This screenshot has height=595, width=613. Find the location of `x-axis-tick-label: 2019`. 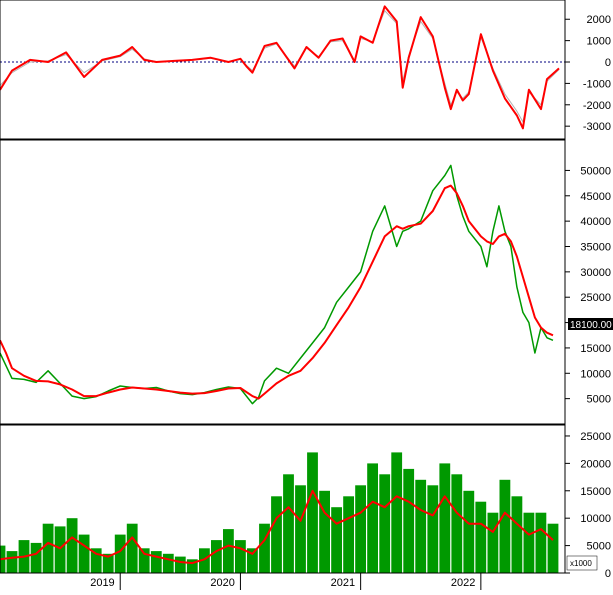

x-axis-tick-label: 2019 is located at coordinates (102, 583).